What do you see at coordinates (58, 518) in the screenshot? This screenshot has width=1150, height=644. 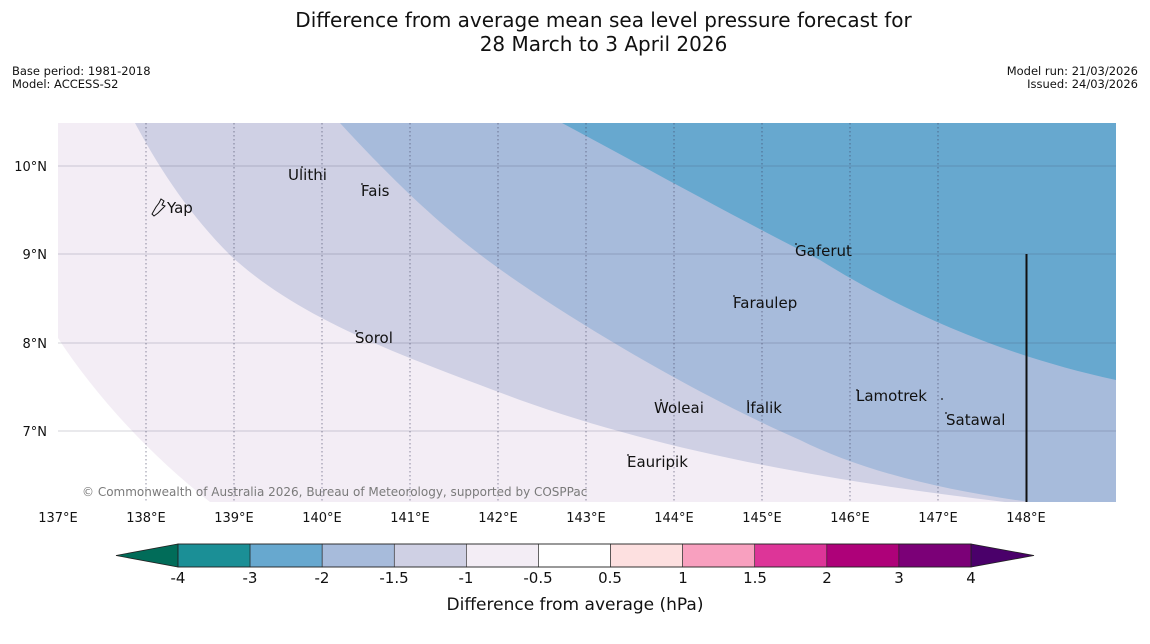 I see `lon-label-137e: 137°E` at bounding box center [58, 518].